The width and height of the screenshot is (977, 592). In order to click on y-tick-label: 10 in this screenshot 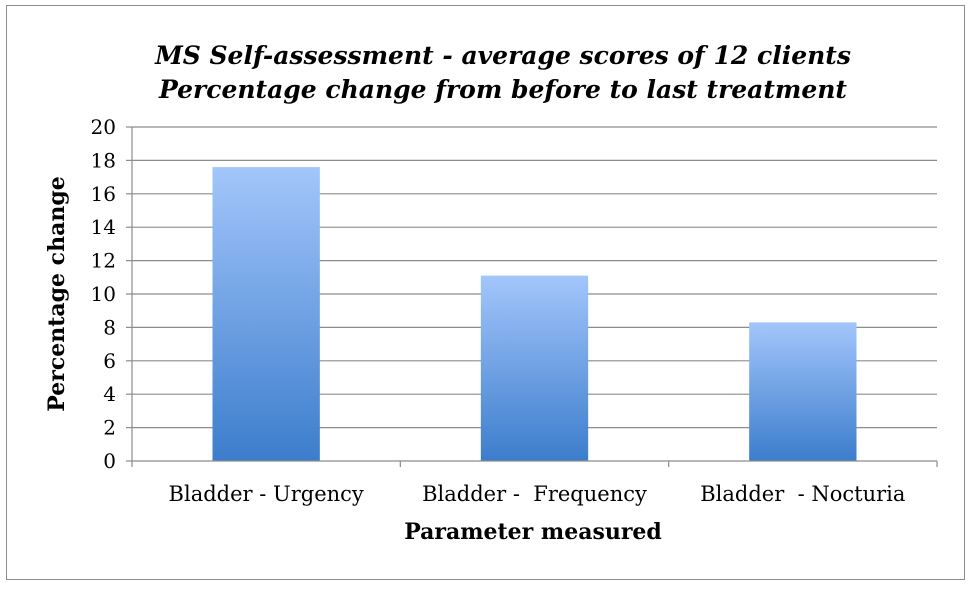, I will do `click(103, 294)`.